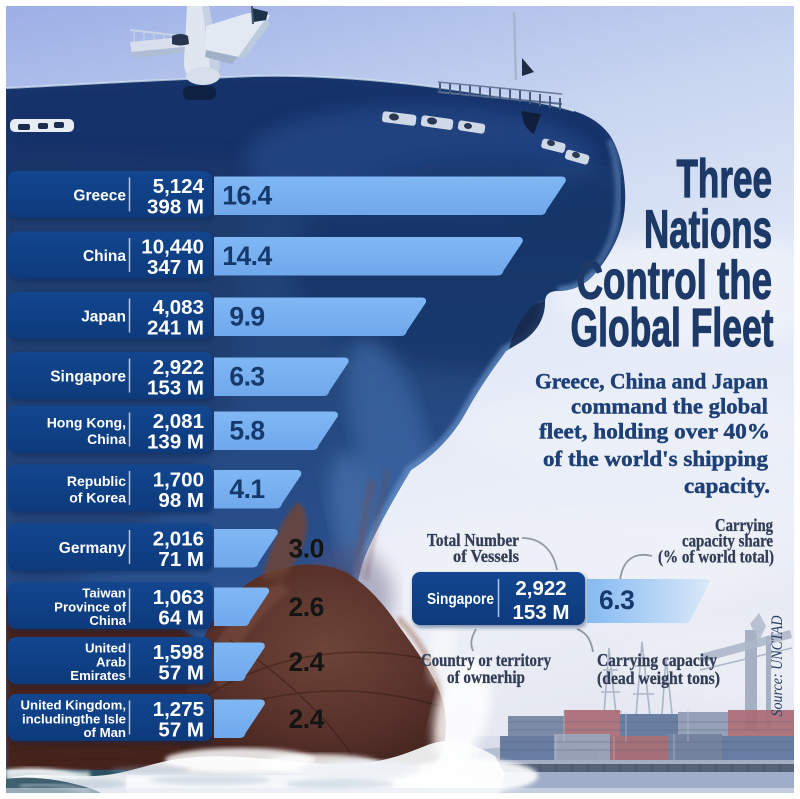  I want to click on svg-text: Taiwan, so click(104, 593).